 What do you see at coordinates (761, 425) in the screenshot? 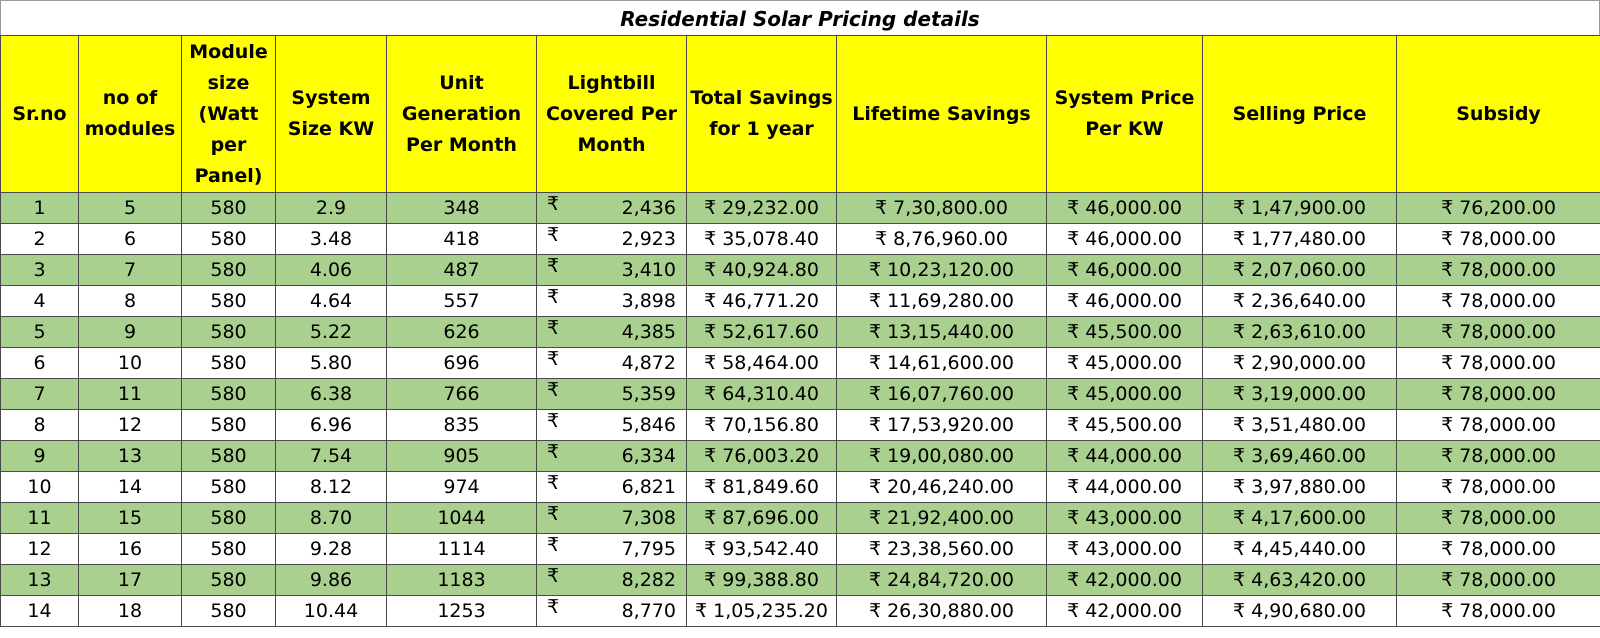
I see `cell-total-savings: ₹ 70,156.80` at bounding box center [761, 425].